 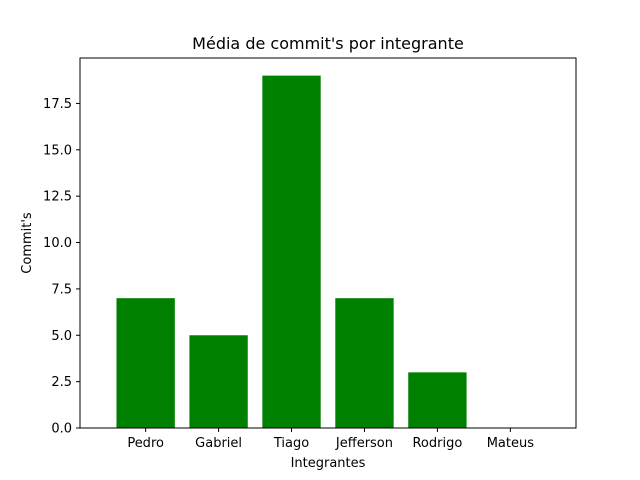 What do you see at coordinates (328, 43) in the screenshot?
I see `chart-title: Média de commit's por integrante` at bounding box center [328, 43].